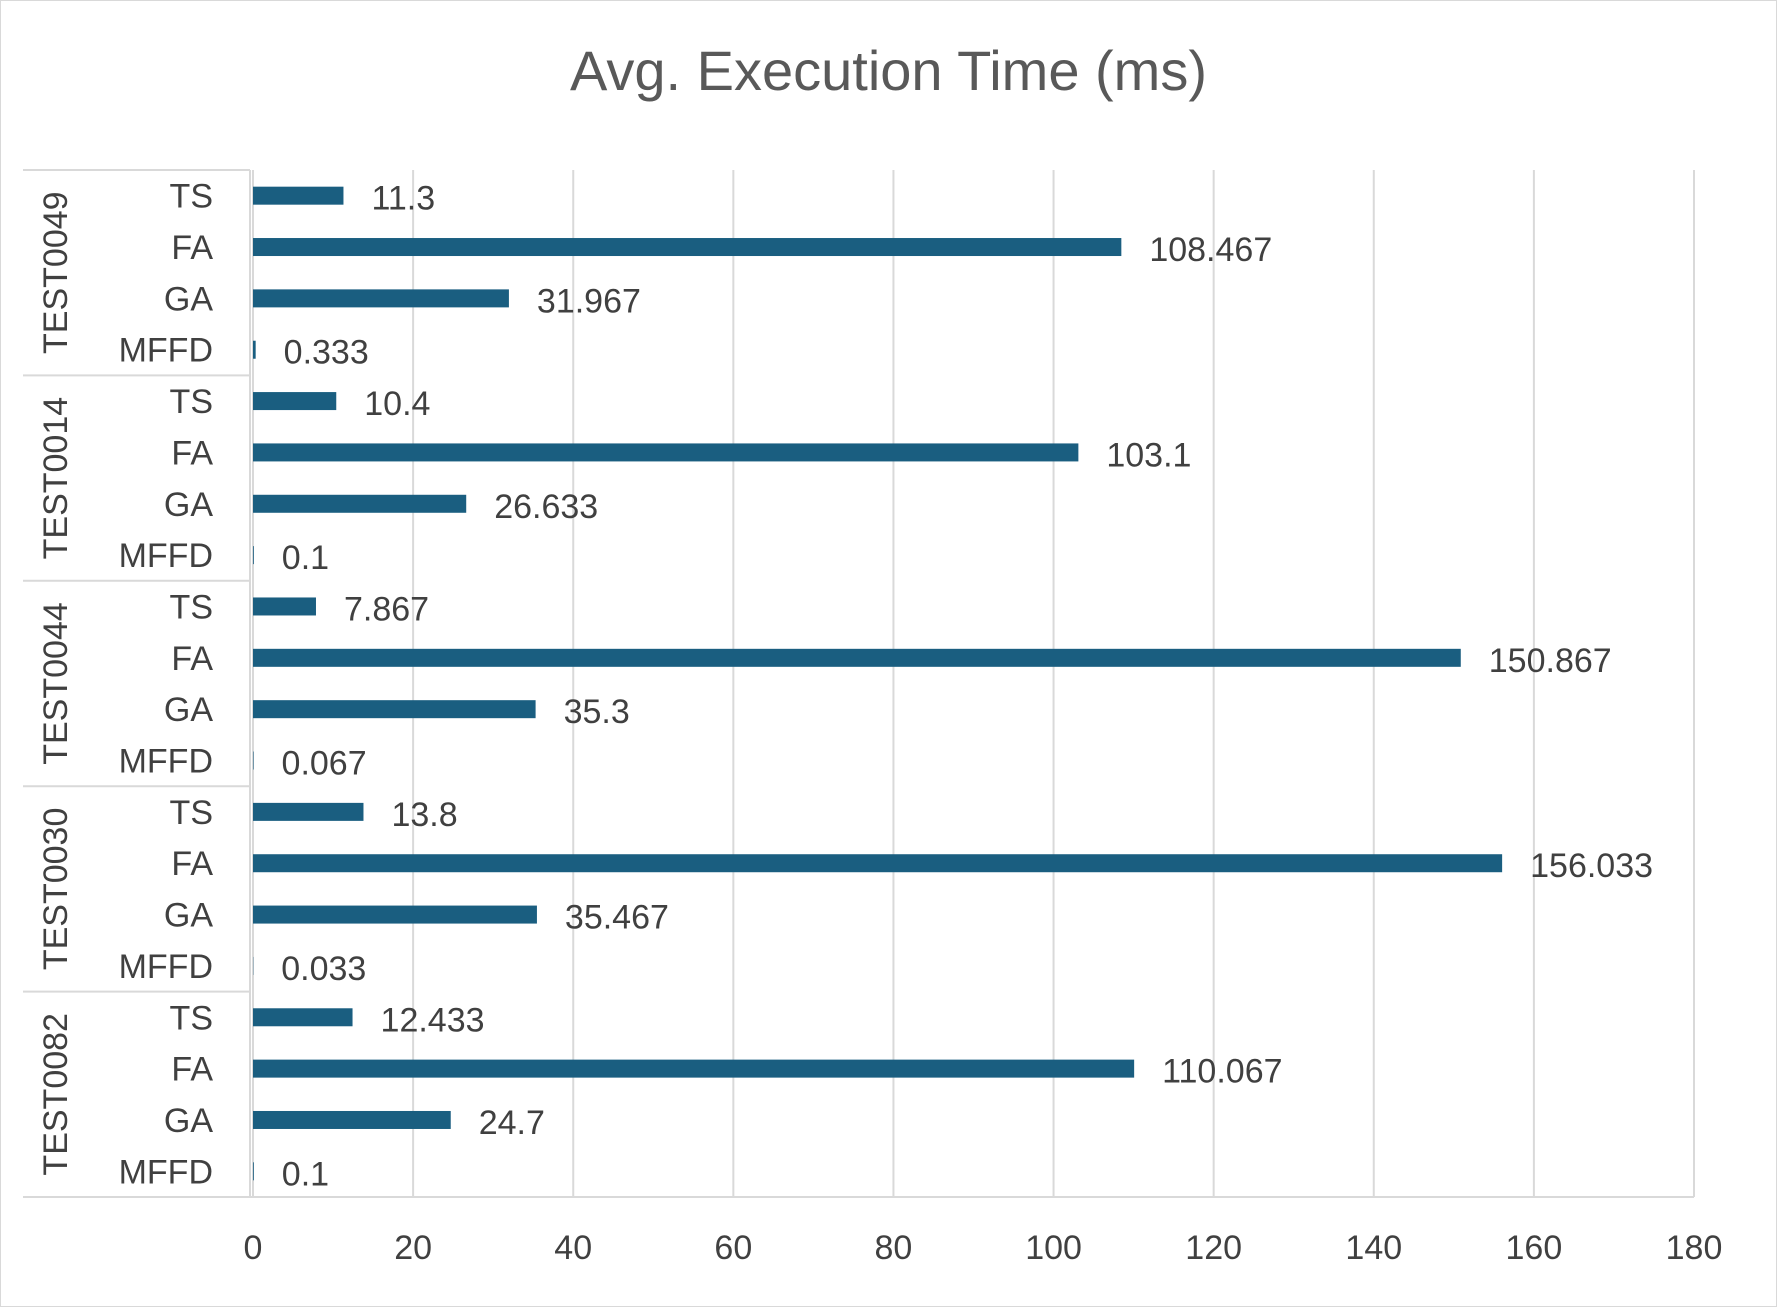 This screenshot has height=1307, width=1777. Describe the element at coordinates (597, 712) in the screenshot. I see `data-label: 35.3` at that location.